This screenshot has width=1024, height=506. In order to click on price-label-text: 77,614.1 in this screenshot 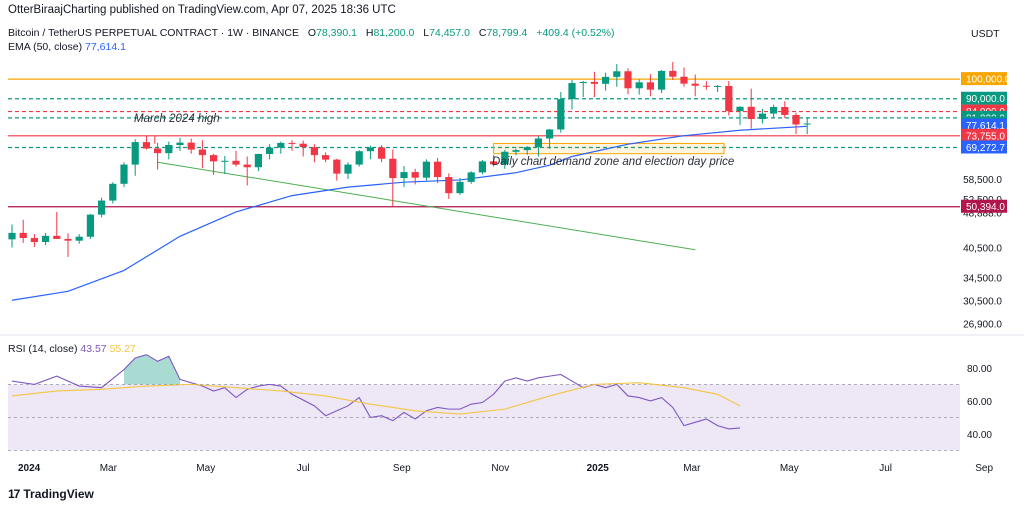, I will do `click(985, 126)`.